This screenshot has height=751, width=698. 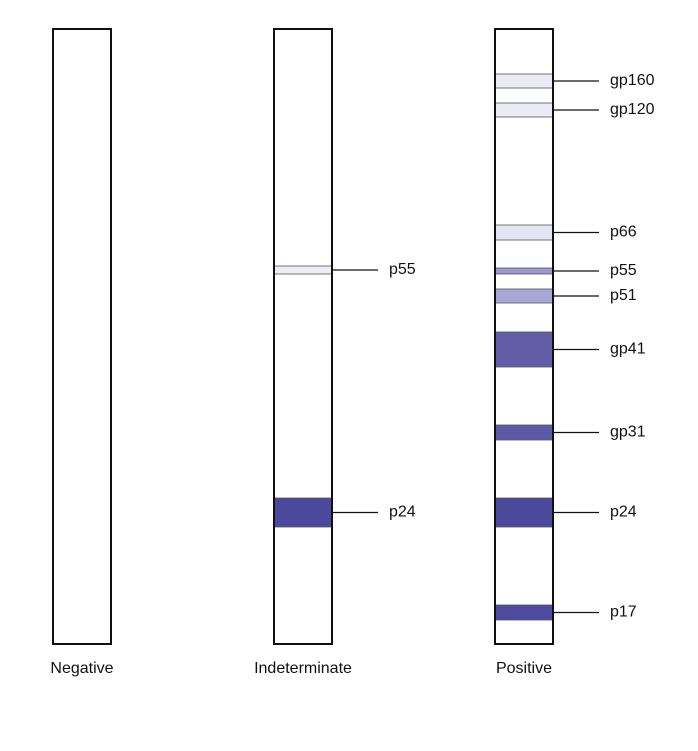 What do you see at coordinates (81, 668) in the screenshot?
I see `strip-label: Negative` at bounding box center [81, 668].